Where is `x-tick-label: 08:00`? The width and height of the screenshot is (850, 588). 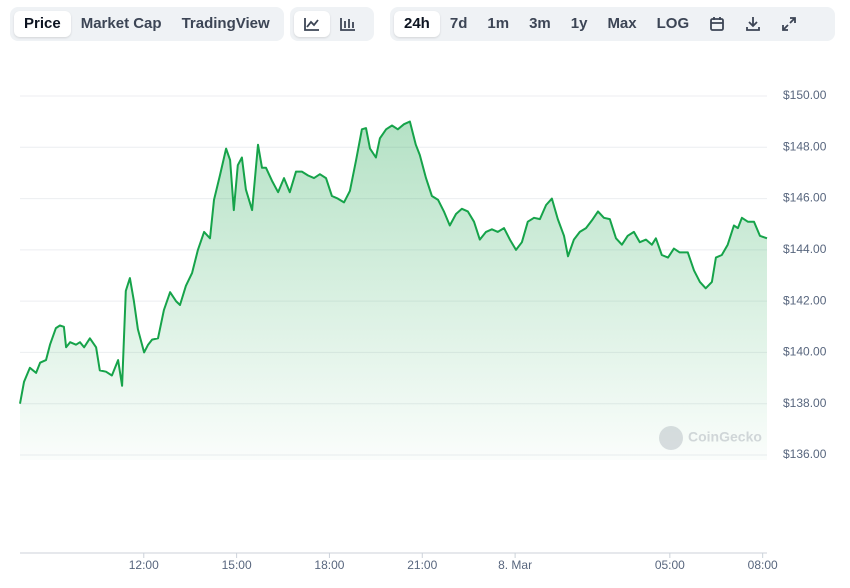
x-tick-label: 08:00 is located at coordinates (763, 565).